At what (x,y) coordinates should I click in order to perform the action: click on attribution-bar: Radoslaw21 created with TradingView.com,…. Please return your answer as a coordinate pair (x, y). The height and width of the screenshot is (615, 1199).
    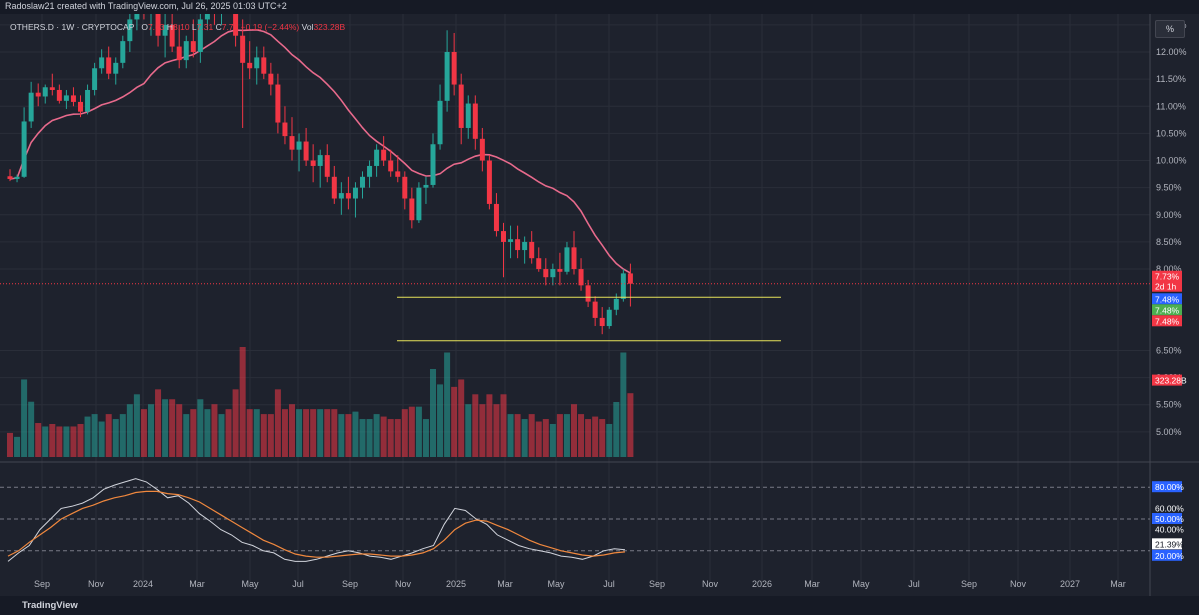
    Looking at the image, I should click on (599, 7).